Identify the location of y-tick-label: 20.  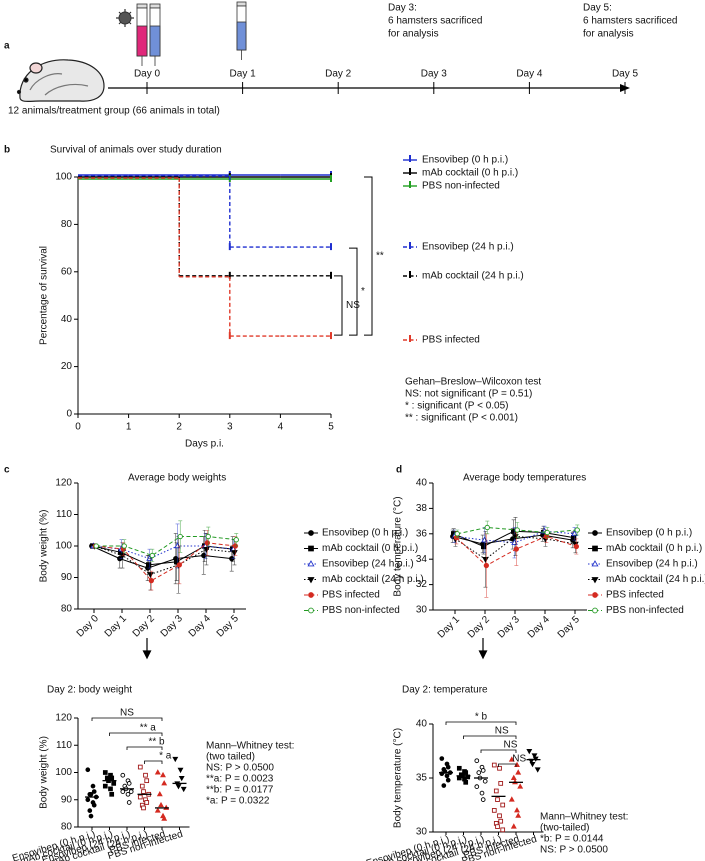
(67, 366).